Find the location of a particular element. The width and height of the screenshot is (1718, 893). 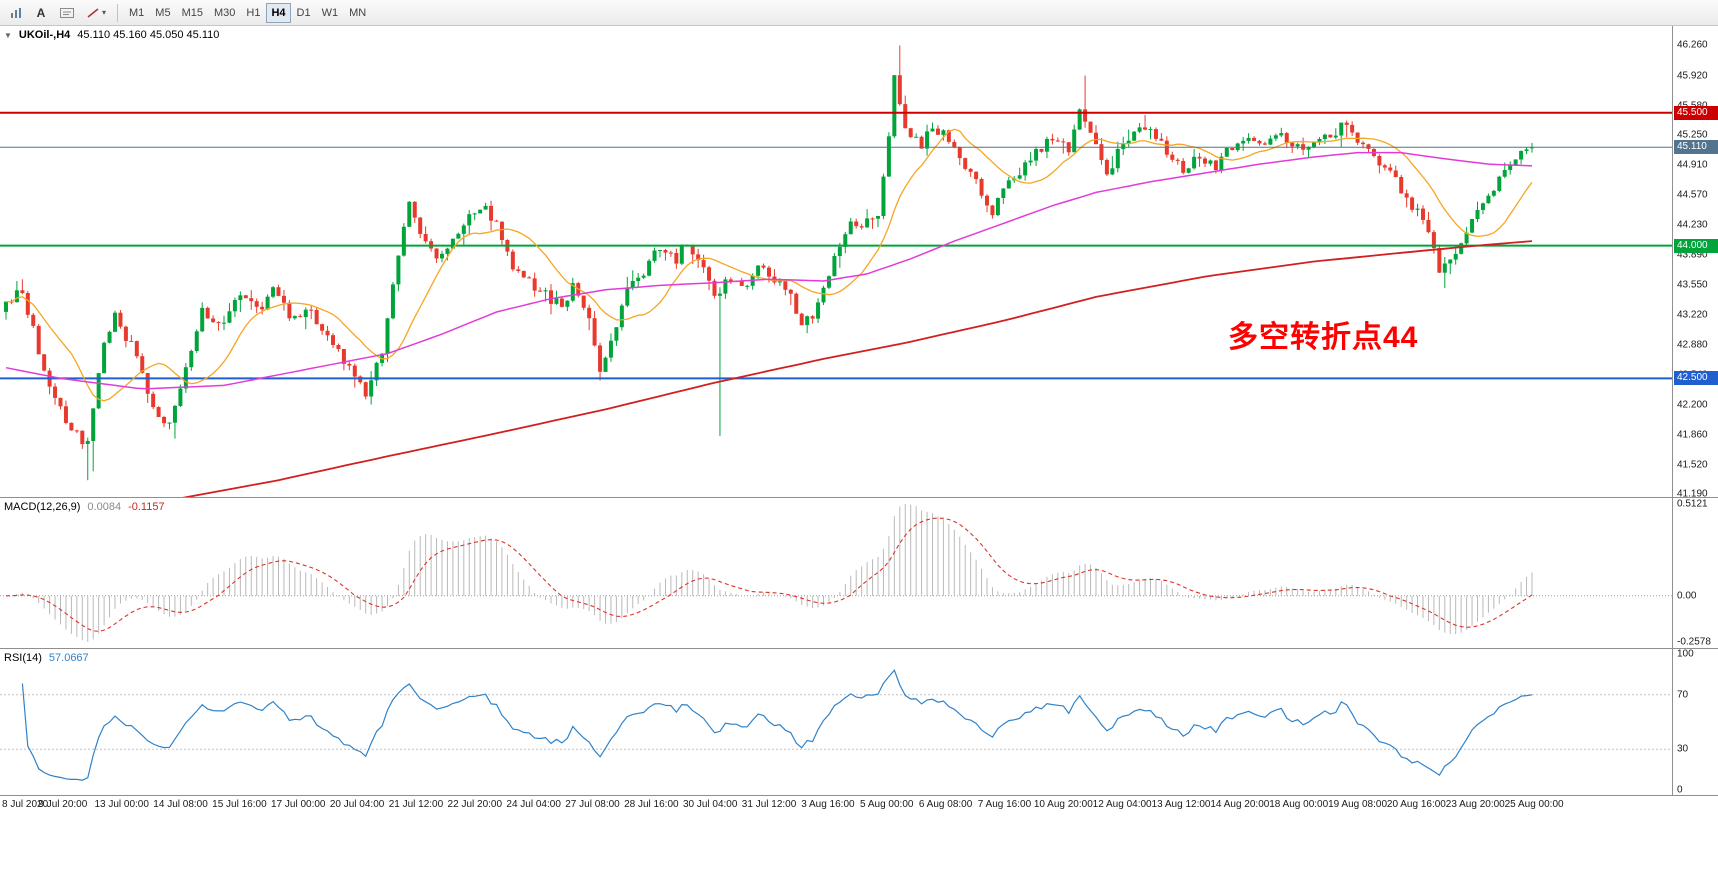

price-tick-label: 45.920 is located at coordinates (1692, 76).